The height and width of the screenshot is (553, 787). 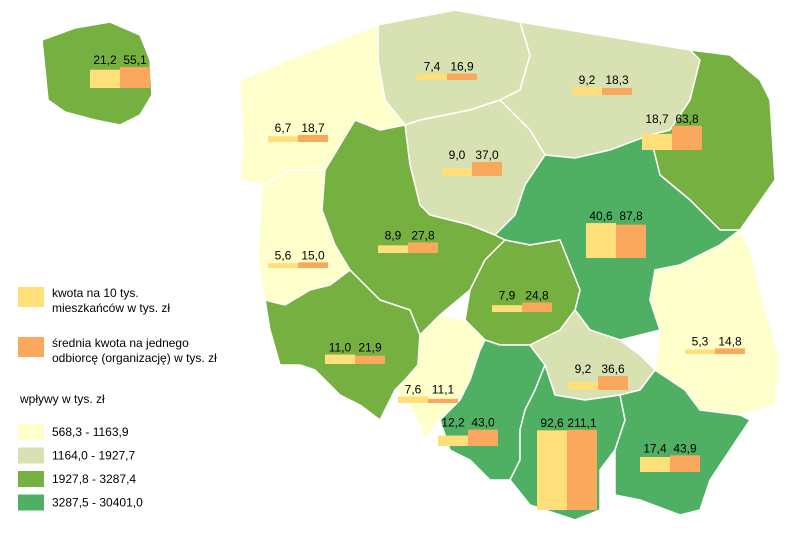 I want to click on value-label: 16,9, so click(x=462, y=67).